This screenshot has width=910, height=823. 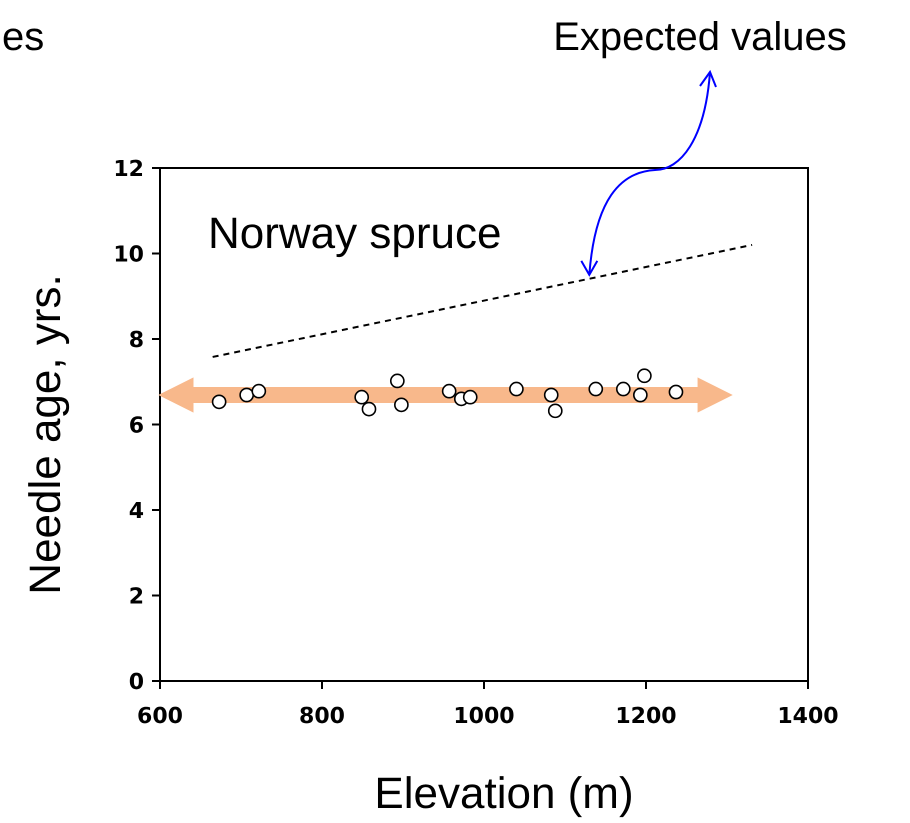 I want to click on x-tick-label: 1200, so click(x=646, y=716).